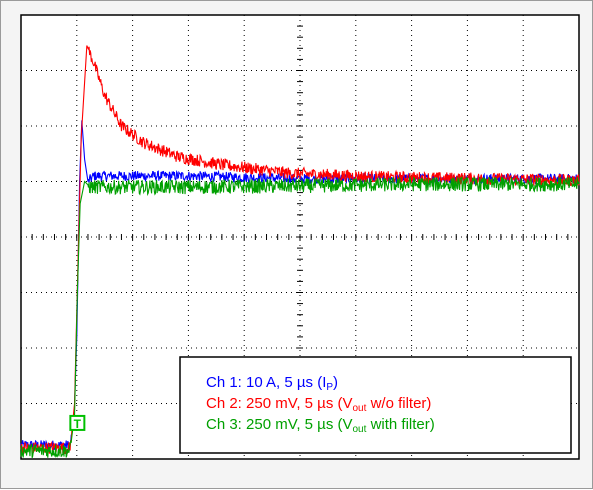 This screenshot has height=490, width=593. I want to click on legend-entry-ch-2: Ch 2: 250 mV, 5 µs (Vout w/o filter), so click(318, 404).